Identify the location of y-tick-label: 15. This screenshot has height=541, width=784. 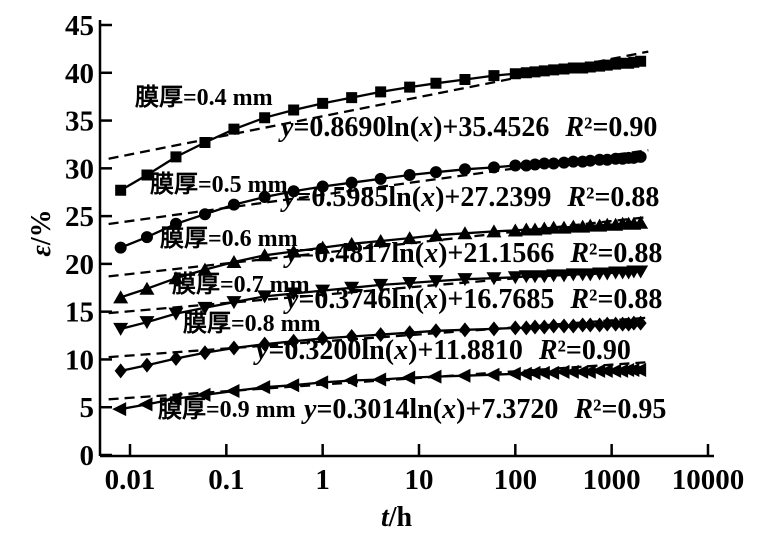
(79, 313).